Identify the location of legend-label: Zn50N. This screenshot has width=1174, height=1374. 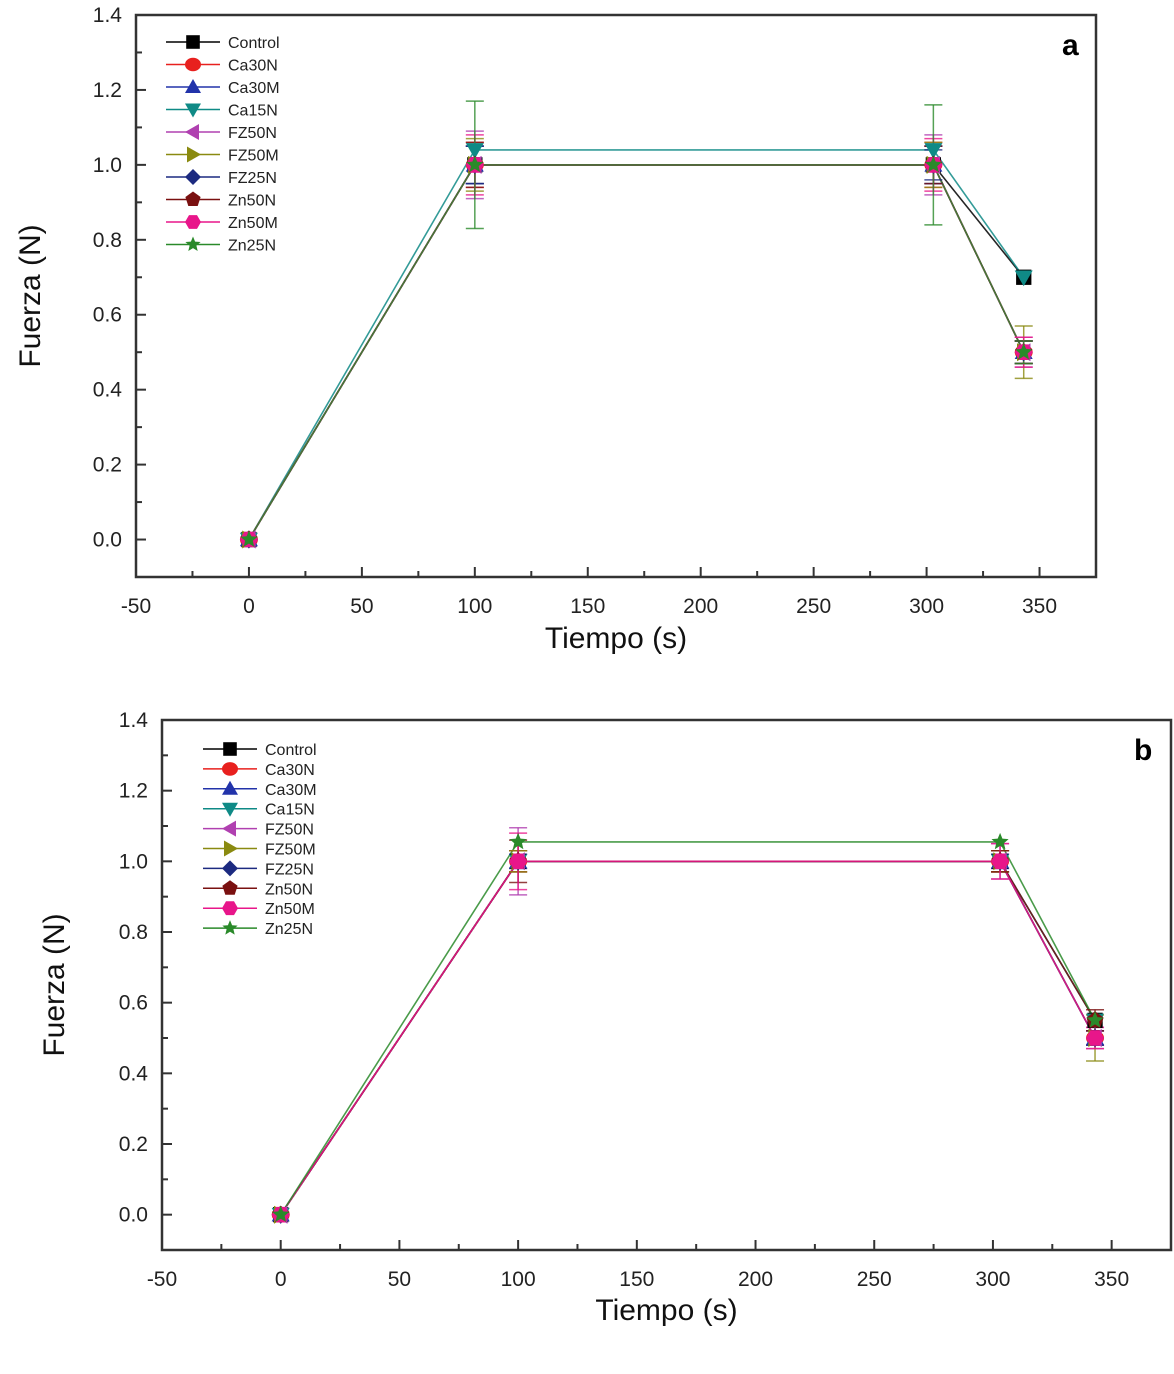
(252, 201).